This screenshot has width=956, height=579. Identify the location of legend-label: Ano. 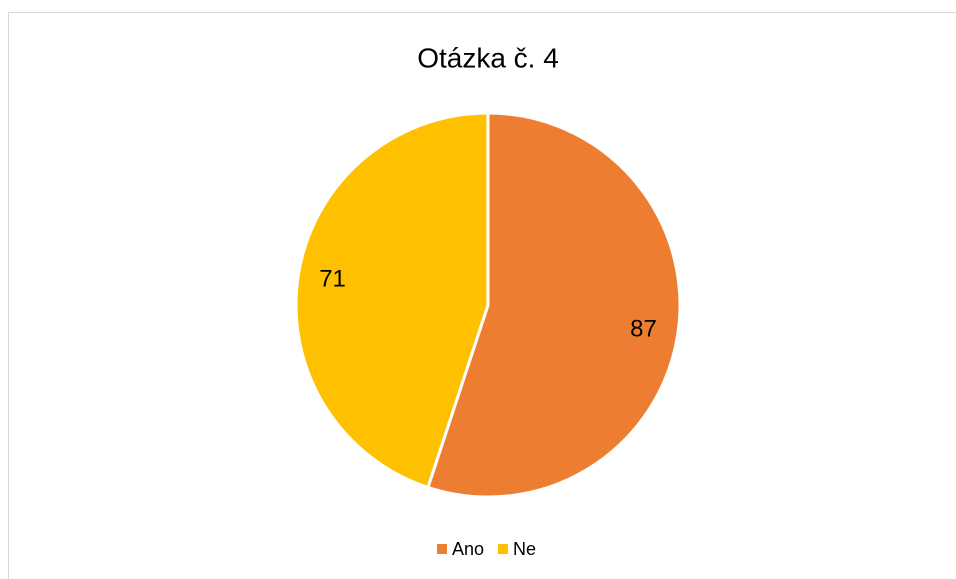
(468, 549).